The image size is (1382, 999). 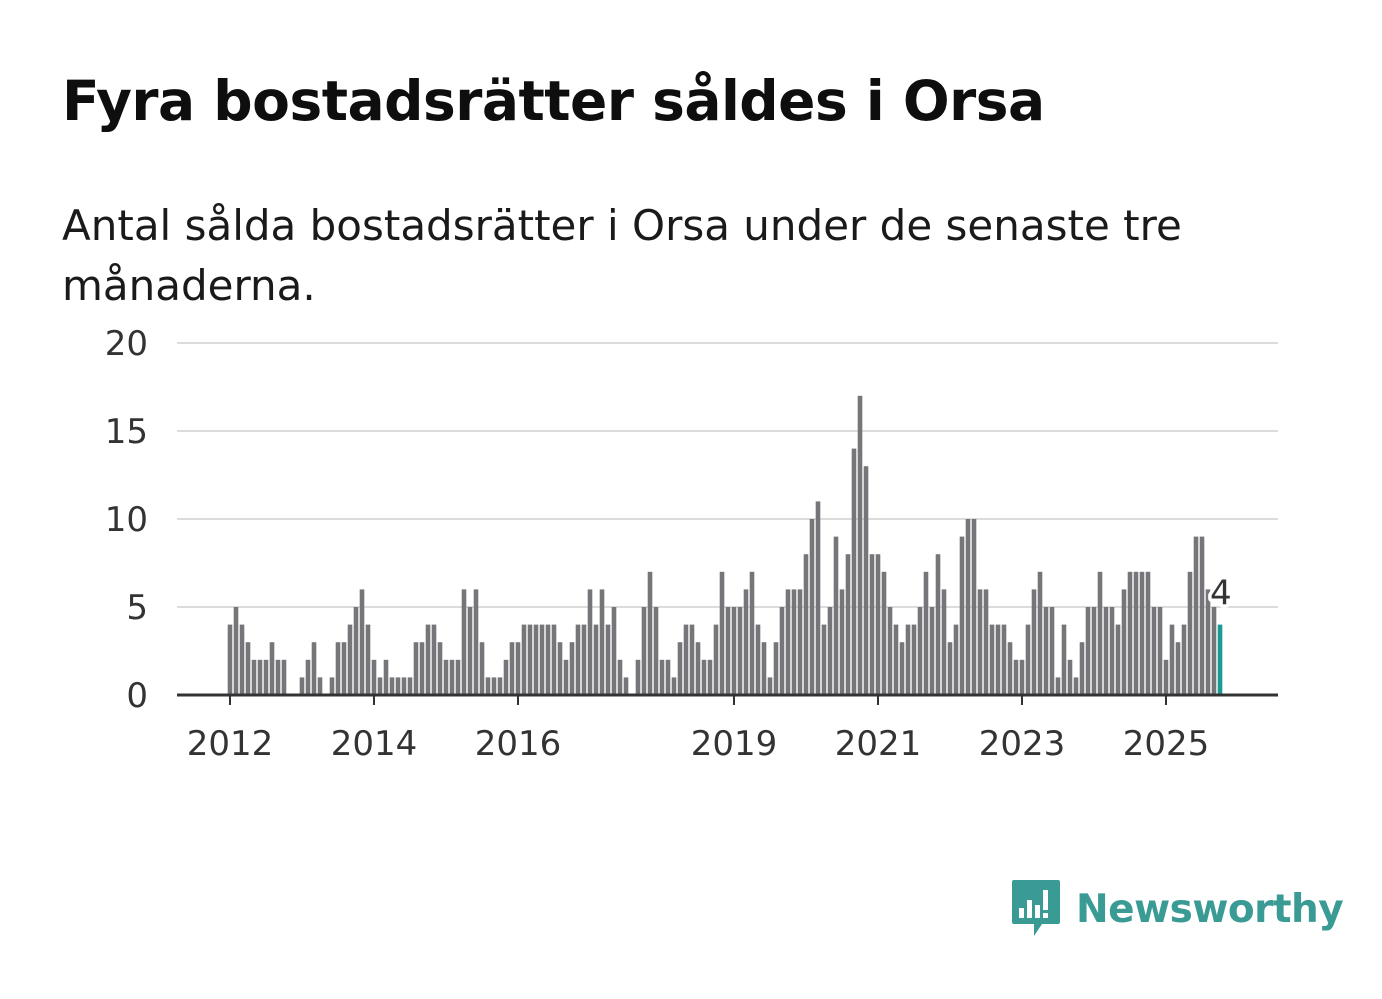 What do you see at coordinates (734, 744) in the screenshot?
I see `x-tick-label: 2019` at bounding box center [734, 744].